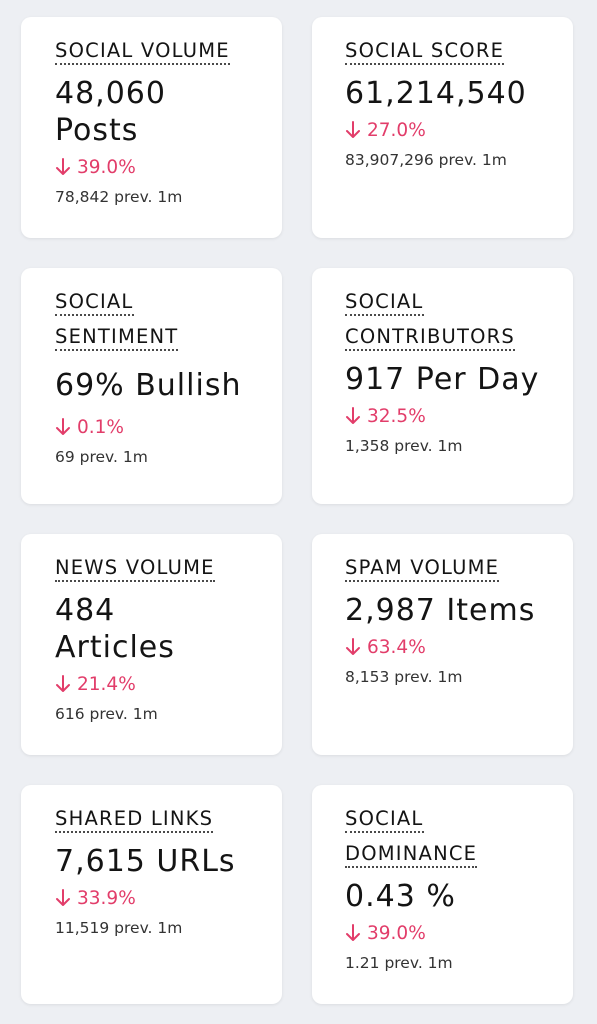 The height and width of the screenshot is (1024, 597). I want to click on metric-change-value: 27.0%, so click(396, 130).